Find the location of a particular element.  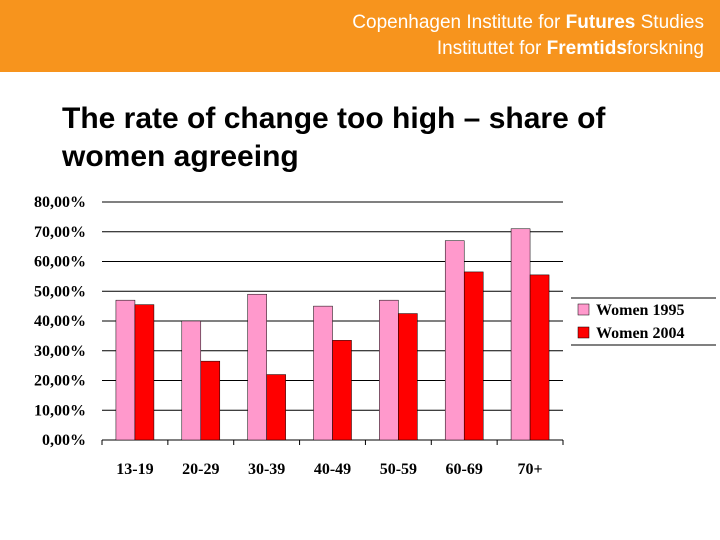

x-tick-label: 20-29 is located at coordinates (200, 469).